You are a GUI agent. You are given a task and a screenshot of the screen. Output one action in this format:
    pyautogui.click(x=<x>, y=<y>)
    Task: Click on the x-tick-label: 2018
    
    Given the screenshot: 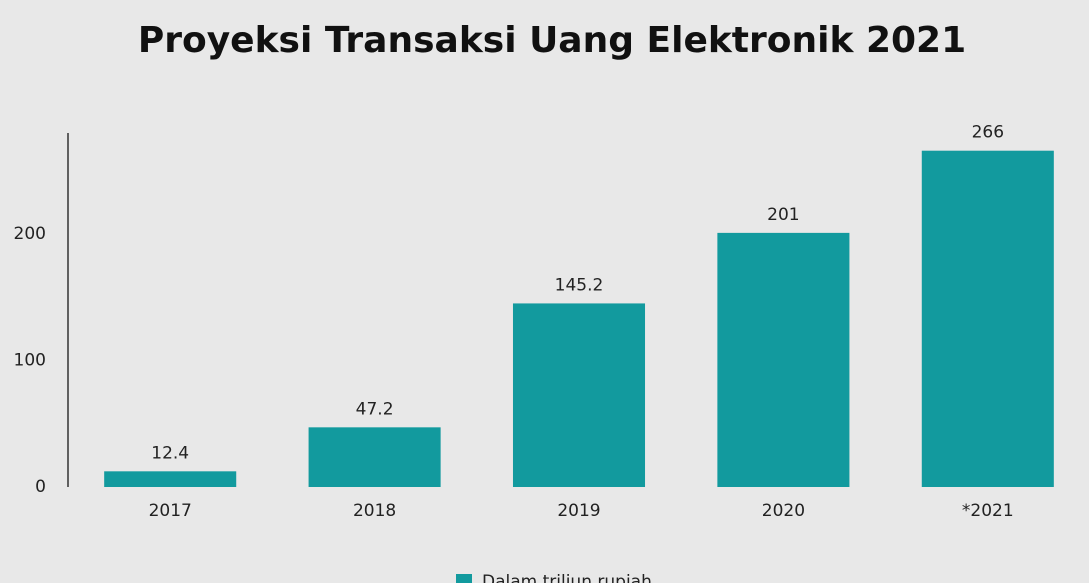 What is the action you would take?
    pyautogui.click(x=374, y=511)
    